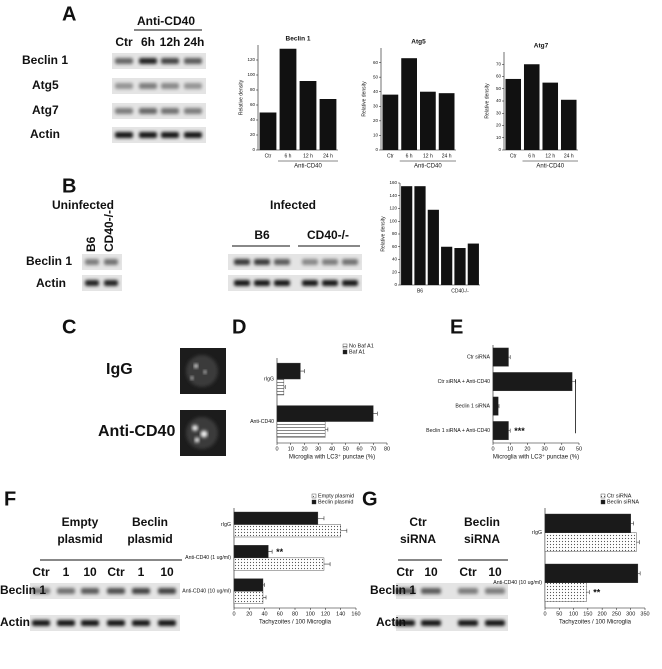 Image resolution: width=662 pixels, height=669 pixels. What do you see at coordinates (10, 499) in the screenshot?
I see `panel-label: F` at bounding box center [10, 499].